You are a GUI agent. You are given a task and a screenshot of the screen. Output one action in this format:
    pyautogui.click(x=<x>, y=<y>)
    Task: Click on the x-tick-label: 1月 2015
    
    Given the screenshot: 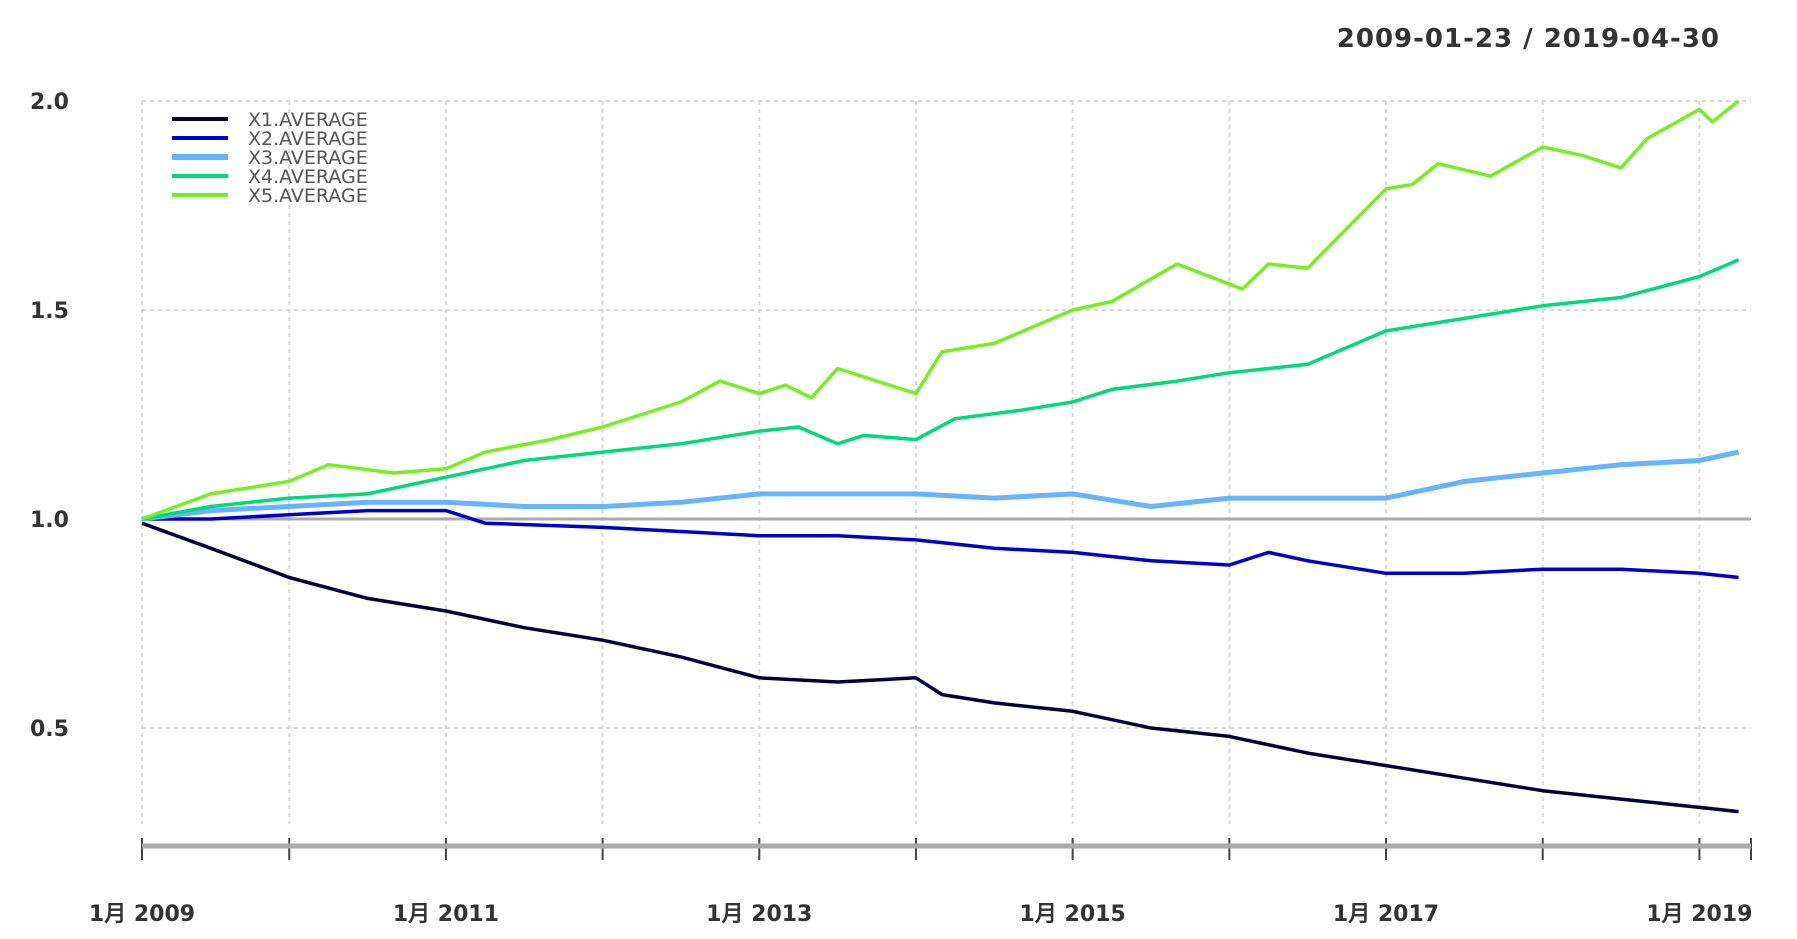 What is the action you would take?
    pyautogui.click(x=1073, y=914)
    